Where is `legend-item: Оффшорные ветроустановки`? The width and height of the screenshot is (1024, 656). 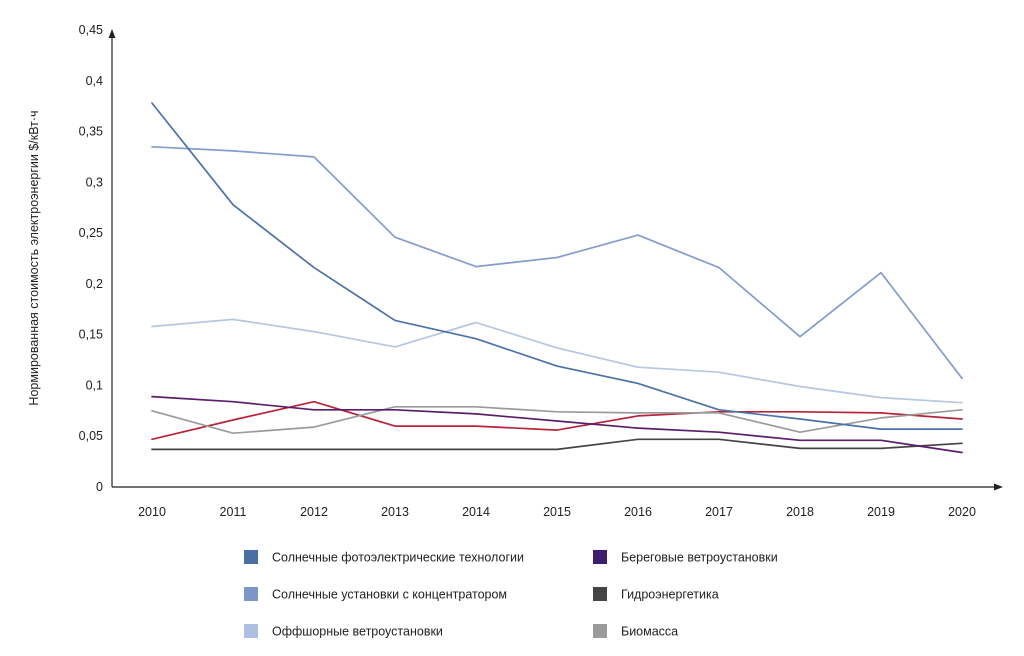
legend-item: Оффшорные ветроустановки is located at coordinates (343, 631).